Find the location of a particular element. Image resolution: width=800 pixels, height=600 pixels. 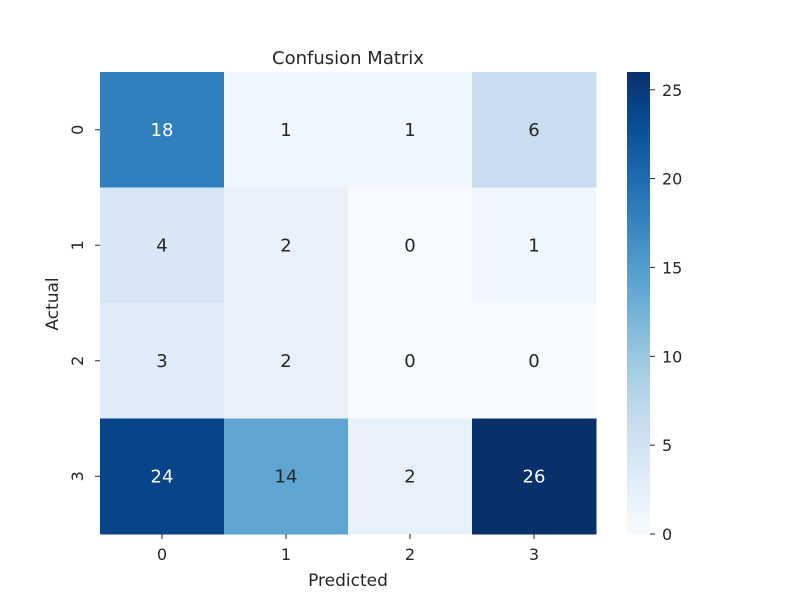

y-tick-label-1: 1 is located at coordinates (77, 245).